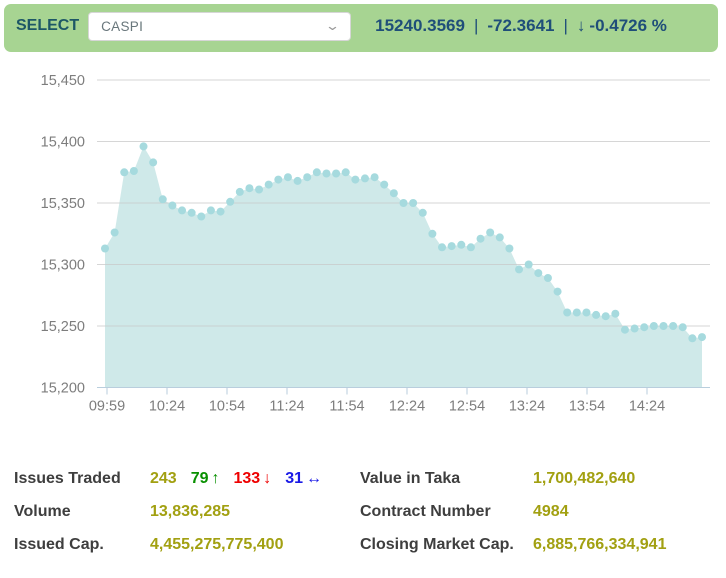  I want to click on stat-label-issued-cap: Issued Cap., so click(59, 544).